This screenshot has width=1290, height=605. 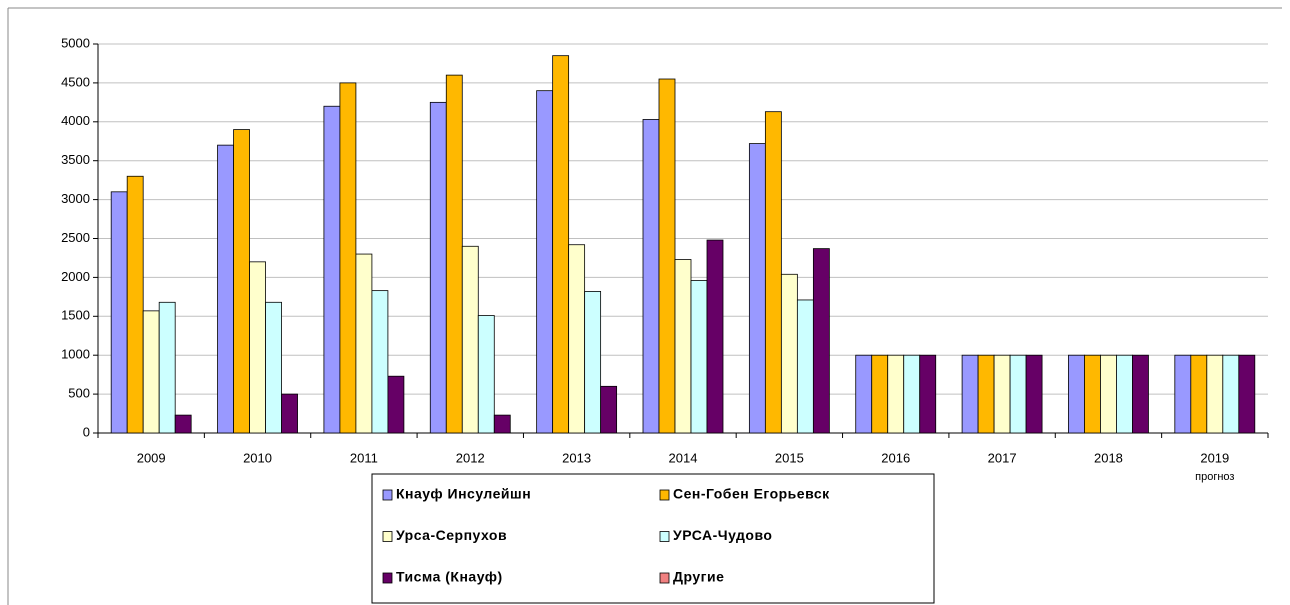 I want to click on y-tick-label: 1500, so click(x=75, y=315).